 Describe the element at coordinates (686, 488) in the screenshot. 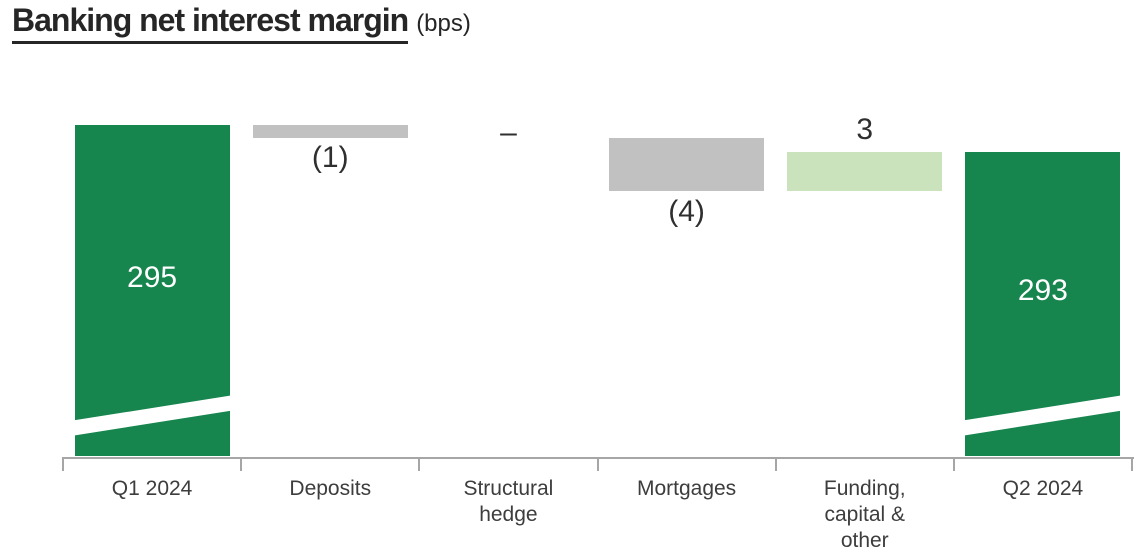

I see `category-label-mortgages: Mortgages` at that location.